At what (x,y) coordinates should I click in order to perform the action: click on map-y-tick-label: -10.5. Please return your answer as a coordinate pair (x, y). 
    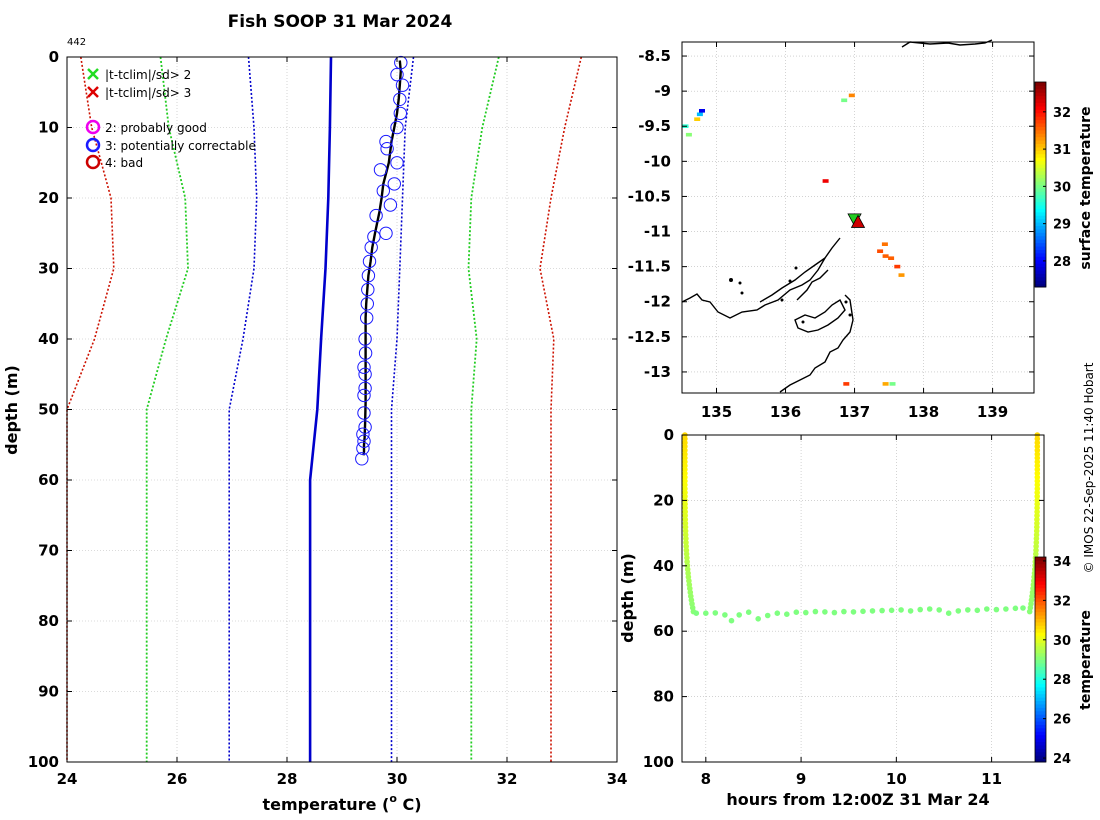
    Looking at the image, I should click on (649, 196).